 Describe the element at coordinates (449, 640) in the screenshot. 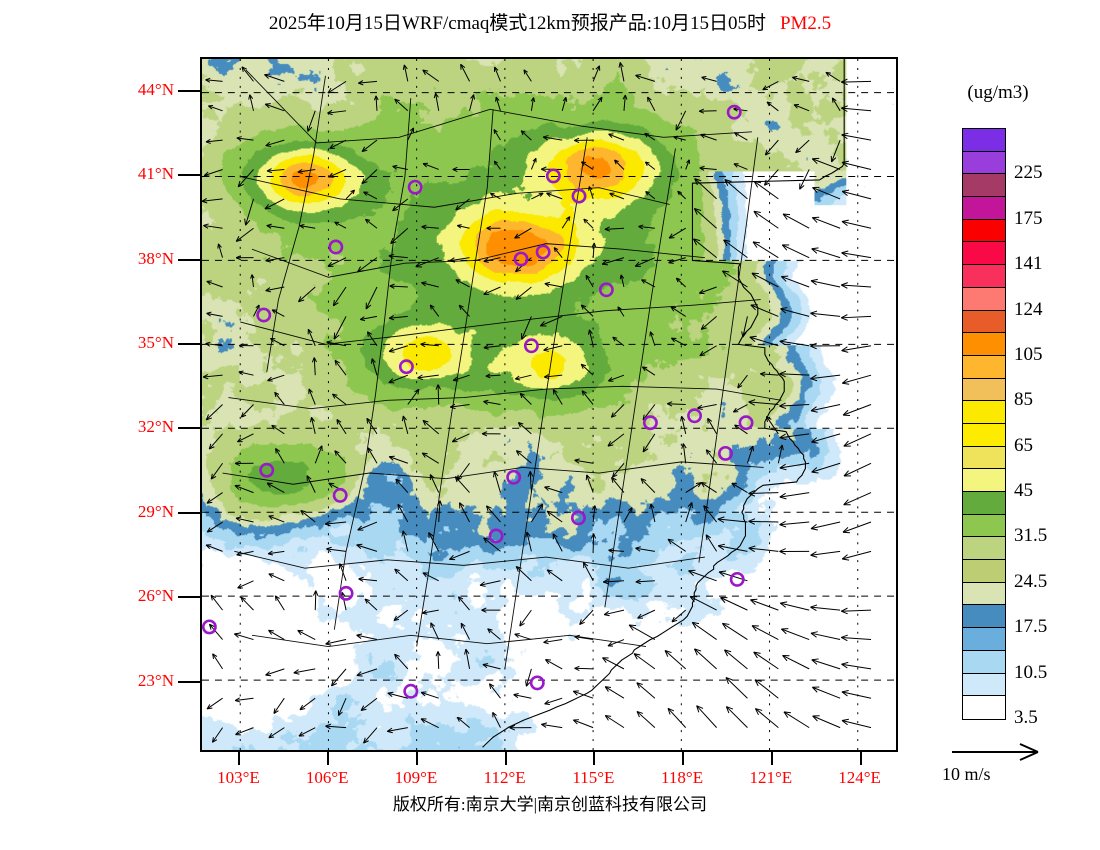

I see `province-boundary` at that location.